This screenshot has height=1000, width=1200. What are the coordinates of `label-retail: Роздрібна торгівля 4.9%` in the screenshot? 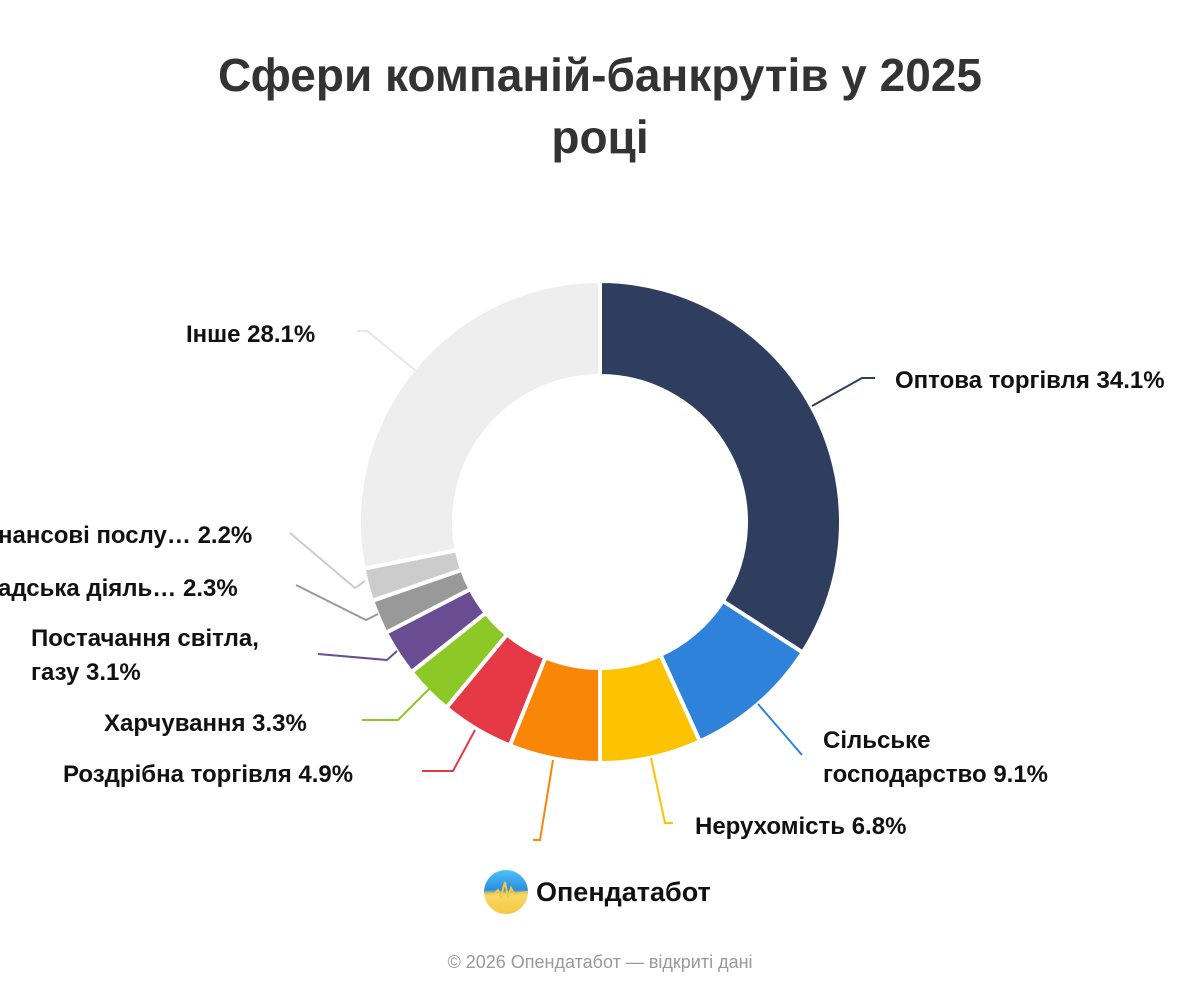 It's located at (208, 774).